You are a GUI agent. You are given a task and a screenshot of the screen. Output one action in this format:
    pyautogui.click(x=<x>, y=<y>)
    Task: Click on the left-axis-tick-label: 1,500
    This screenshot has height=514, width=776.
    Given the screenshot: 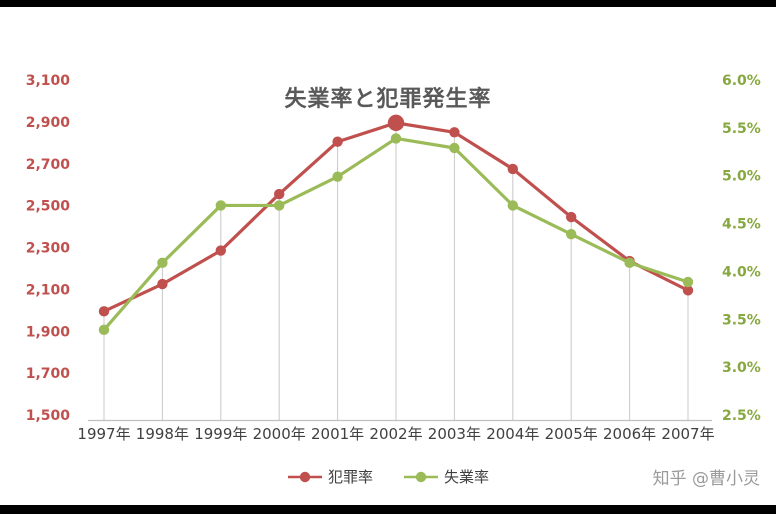 What is the action you would take?
    pyautogui.click(x=48, y=416)
    